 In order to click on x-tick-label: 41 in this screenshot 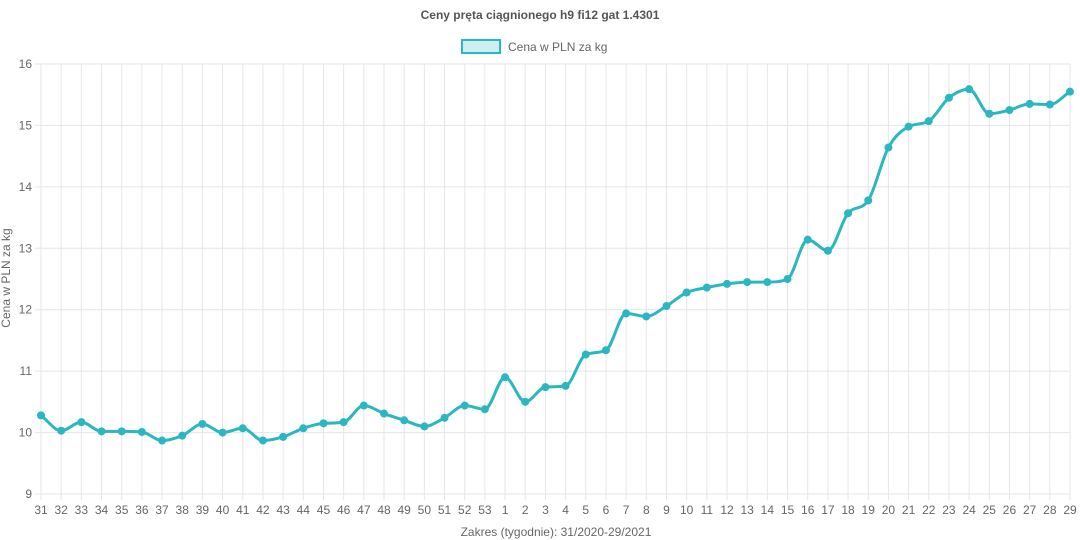, I will do `click(243, 510)`.